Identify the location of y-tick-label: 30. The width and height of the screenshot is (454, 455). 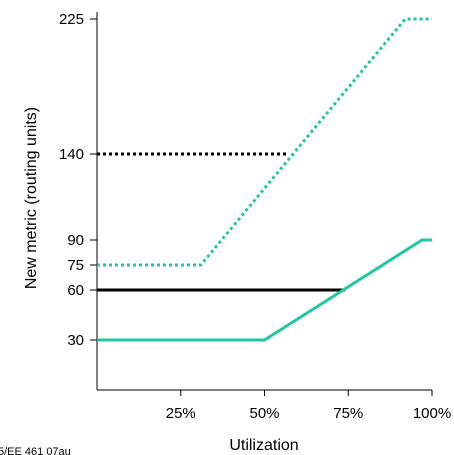
(75, 340).